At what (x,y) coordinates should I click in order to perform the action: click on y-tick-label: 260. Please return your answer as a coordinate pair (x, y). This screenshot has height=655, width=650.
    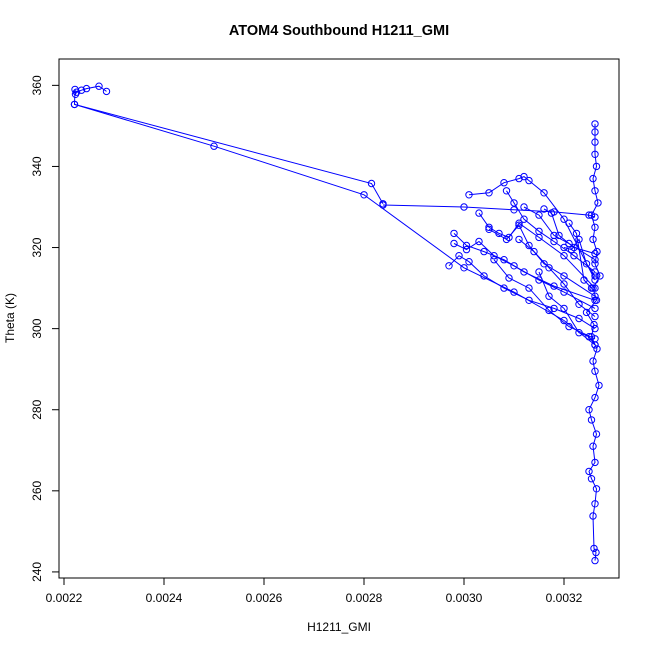
    Looking at the image, I should click on (37, 490).